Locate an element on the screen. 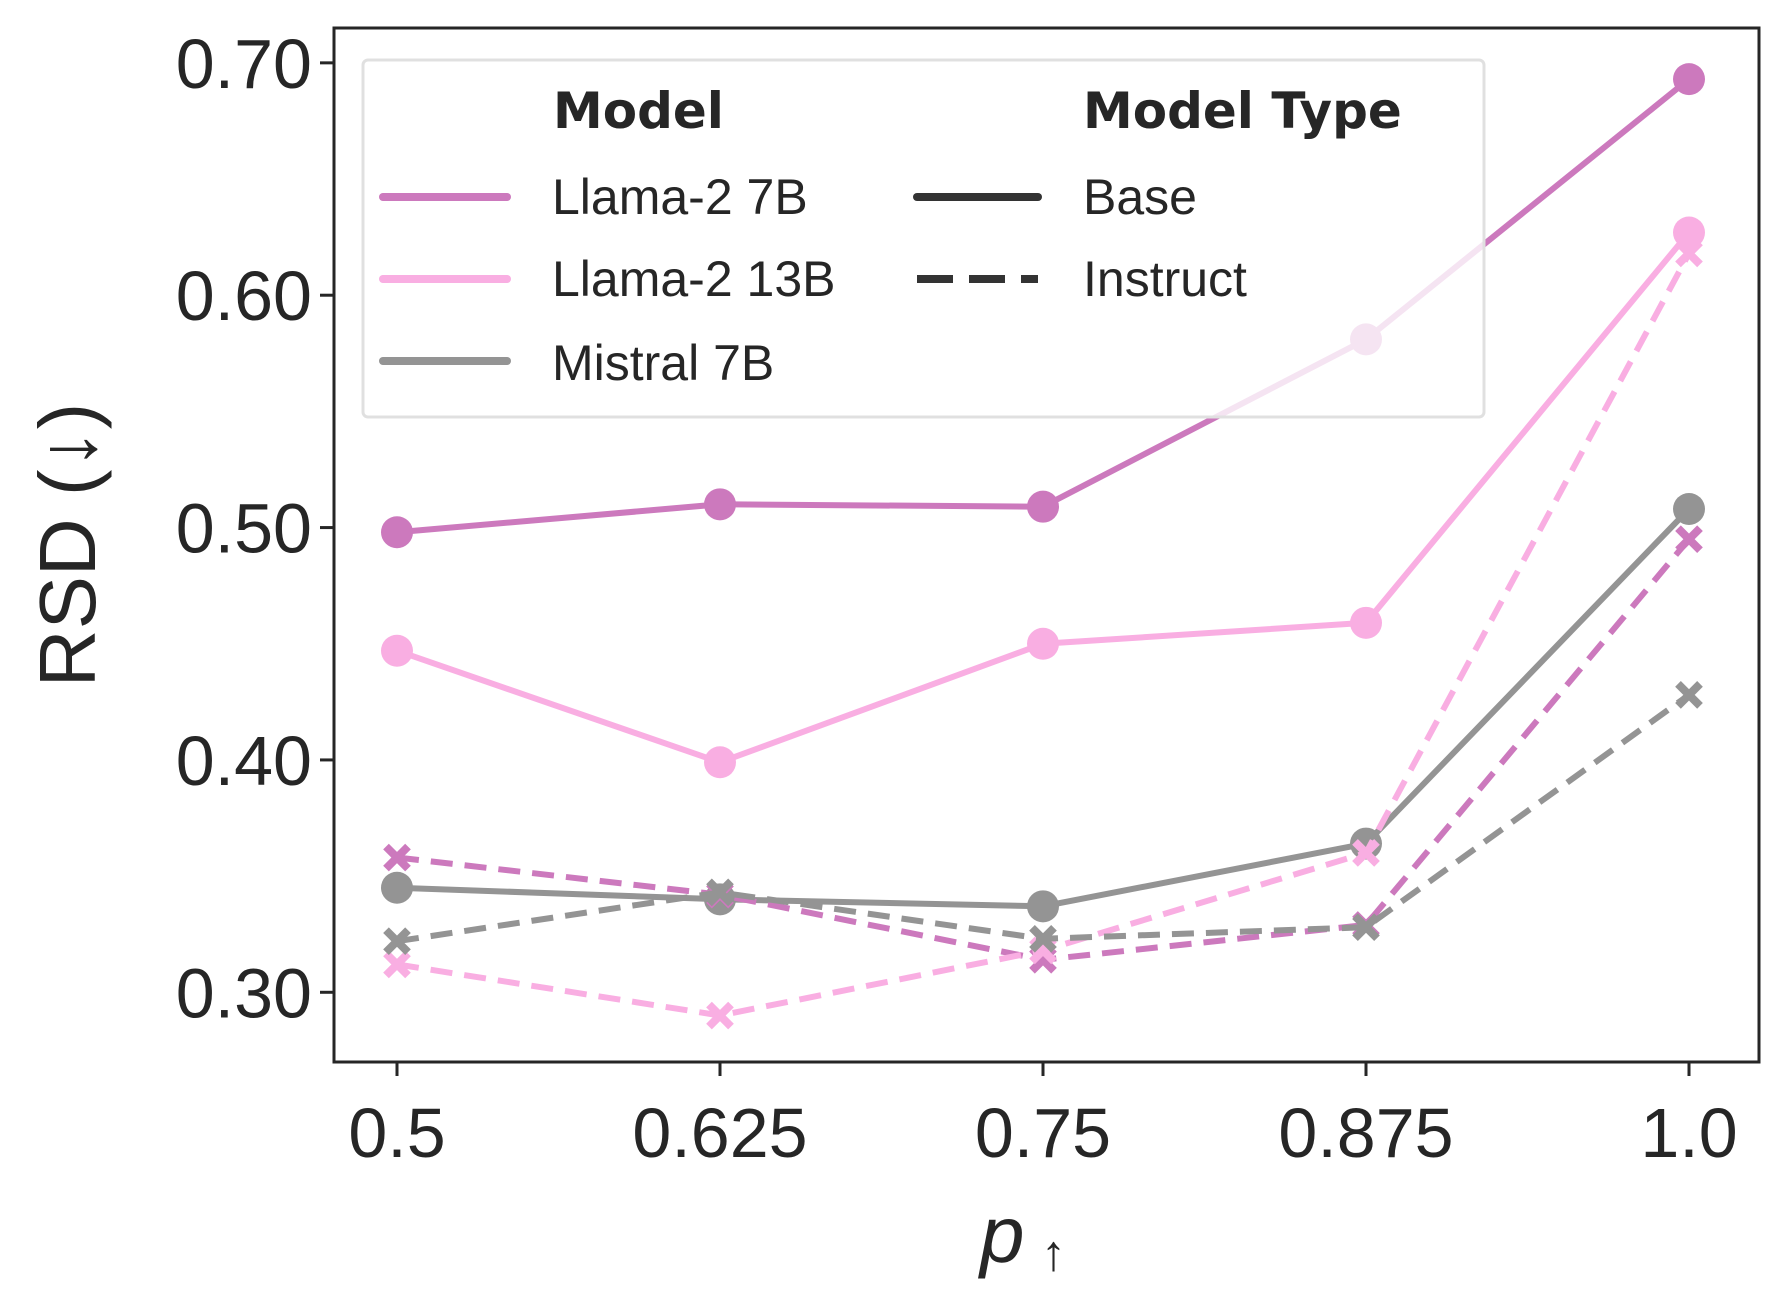 This screenshot has height=1301, width=1777. x-tick-label: 0.625 is located at coordinates (719, 1133).